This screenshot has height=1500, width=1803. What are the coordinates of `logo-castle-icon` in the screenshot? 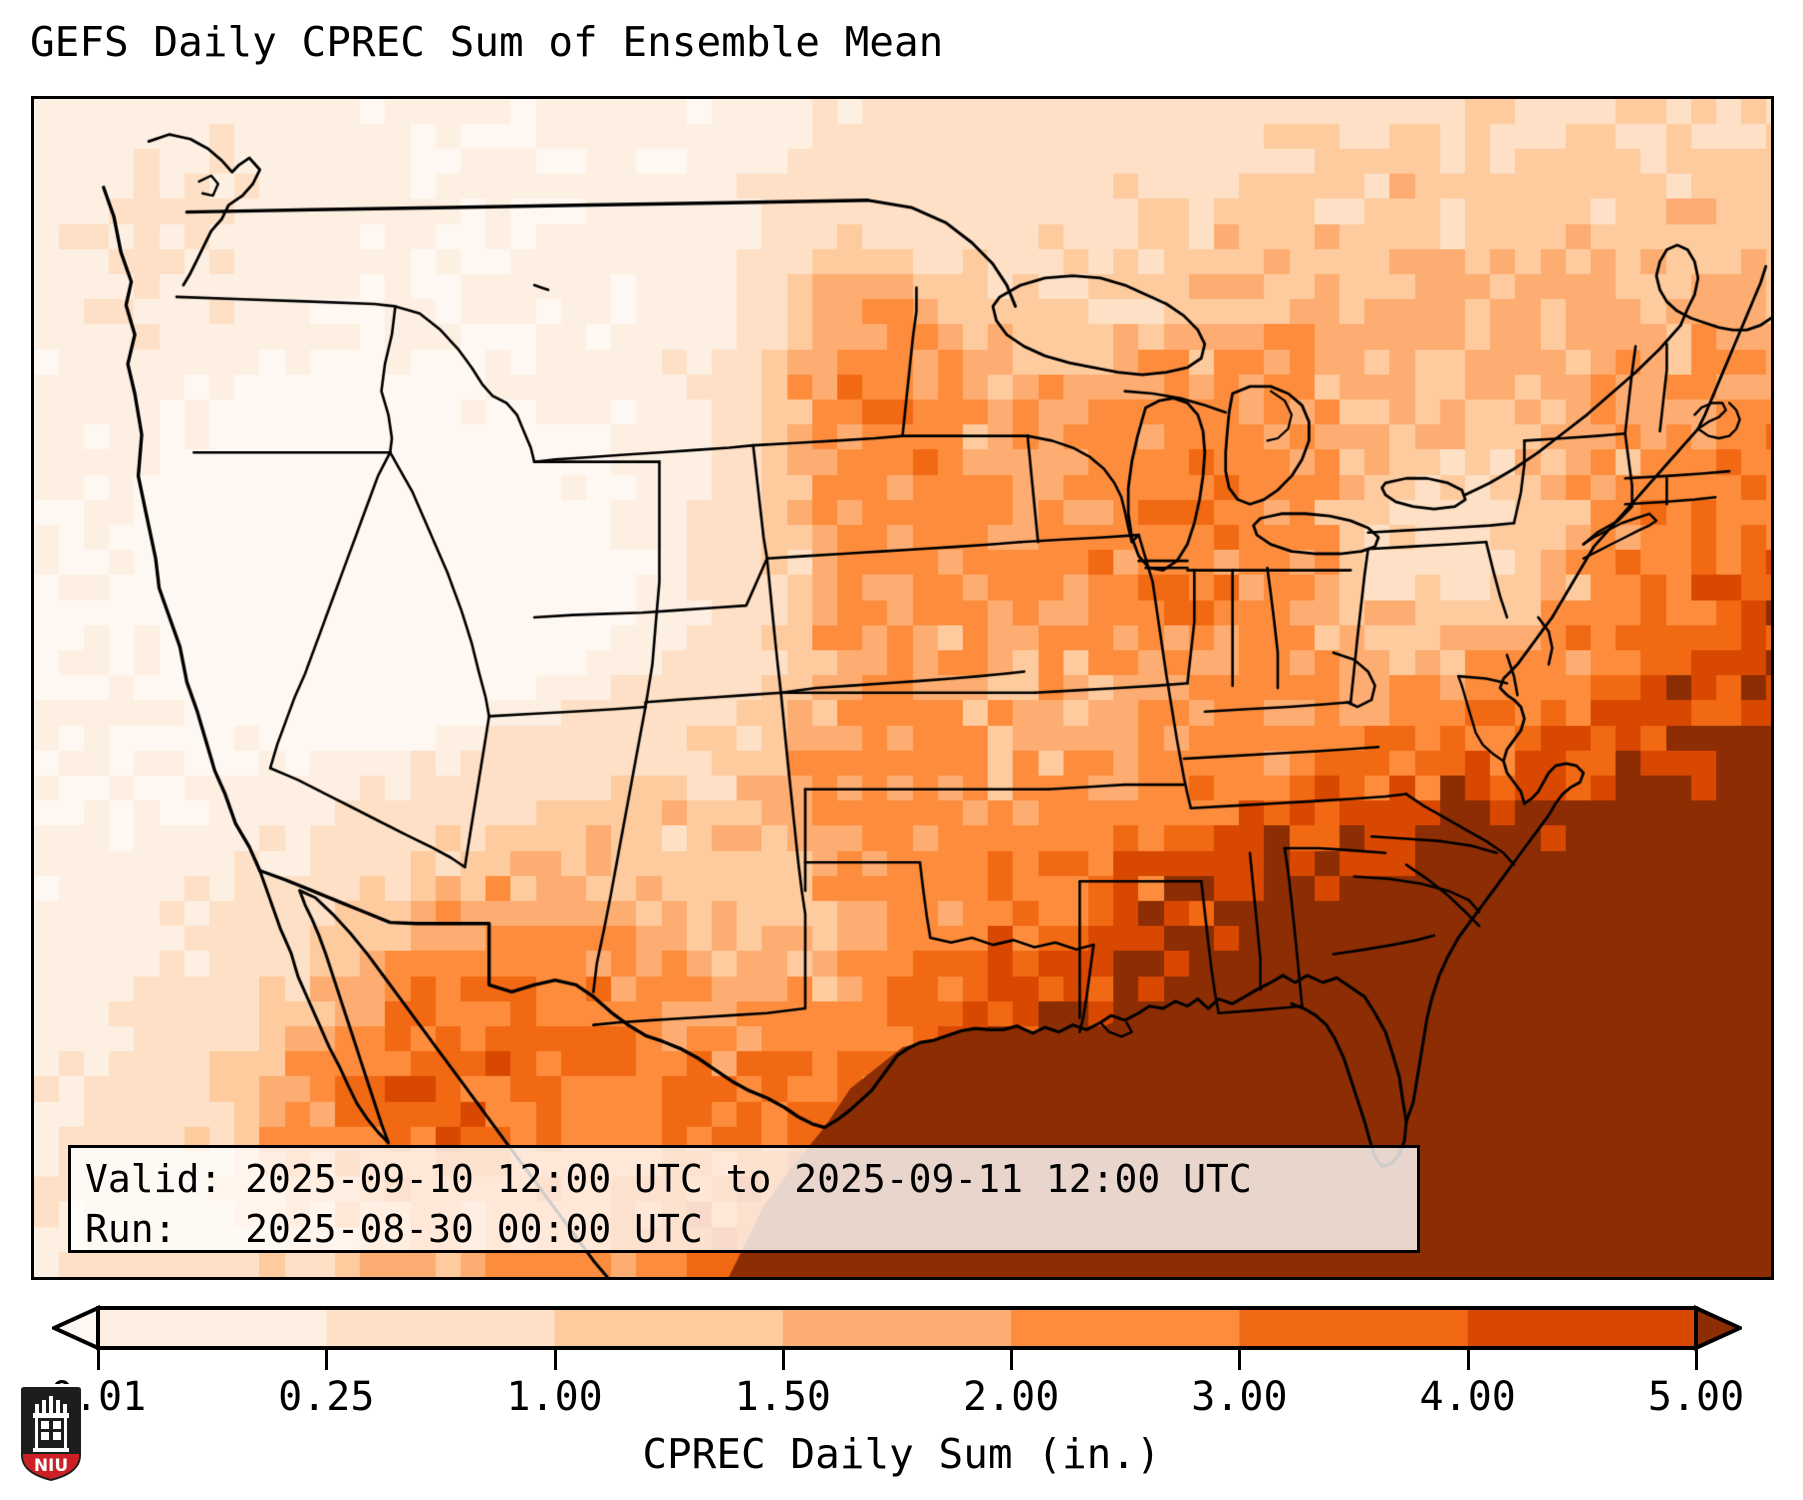 It's located at (51, 1424).